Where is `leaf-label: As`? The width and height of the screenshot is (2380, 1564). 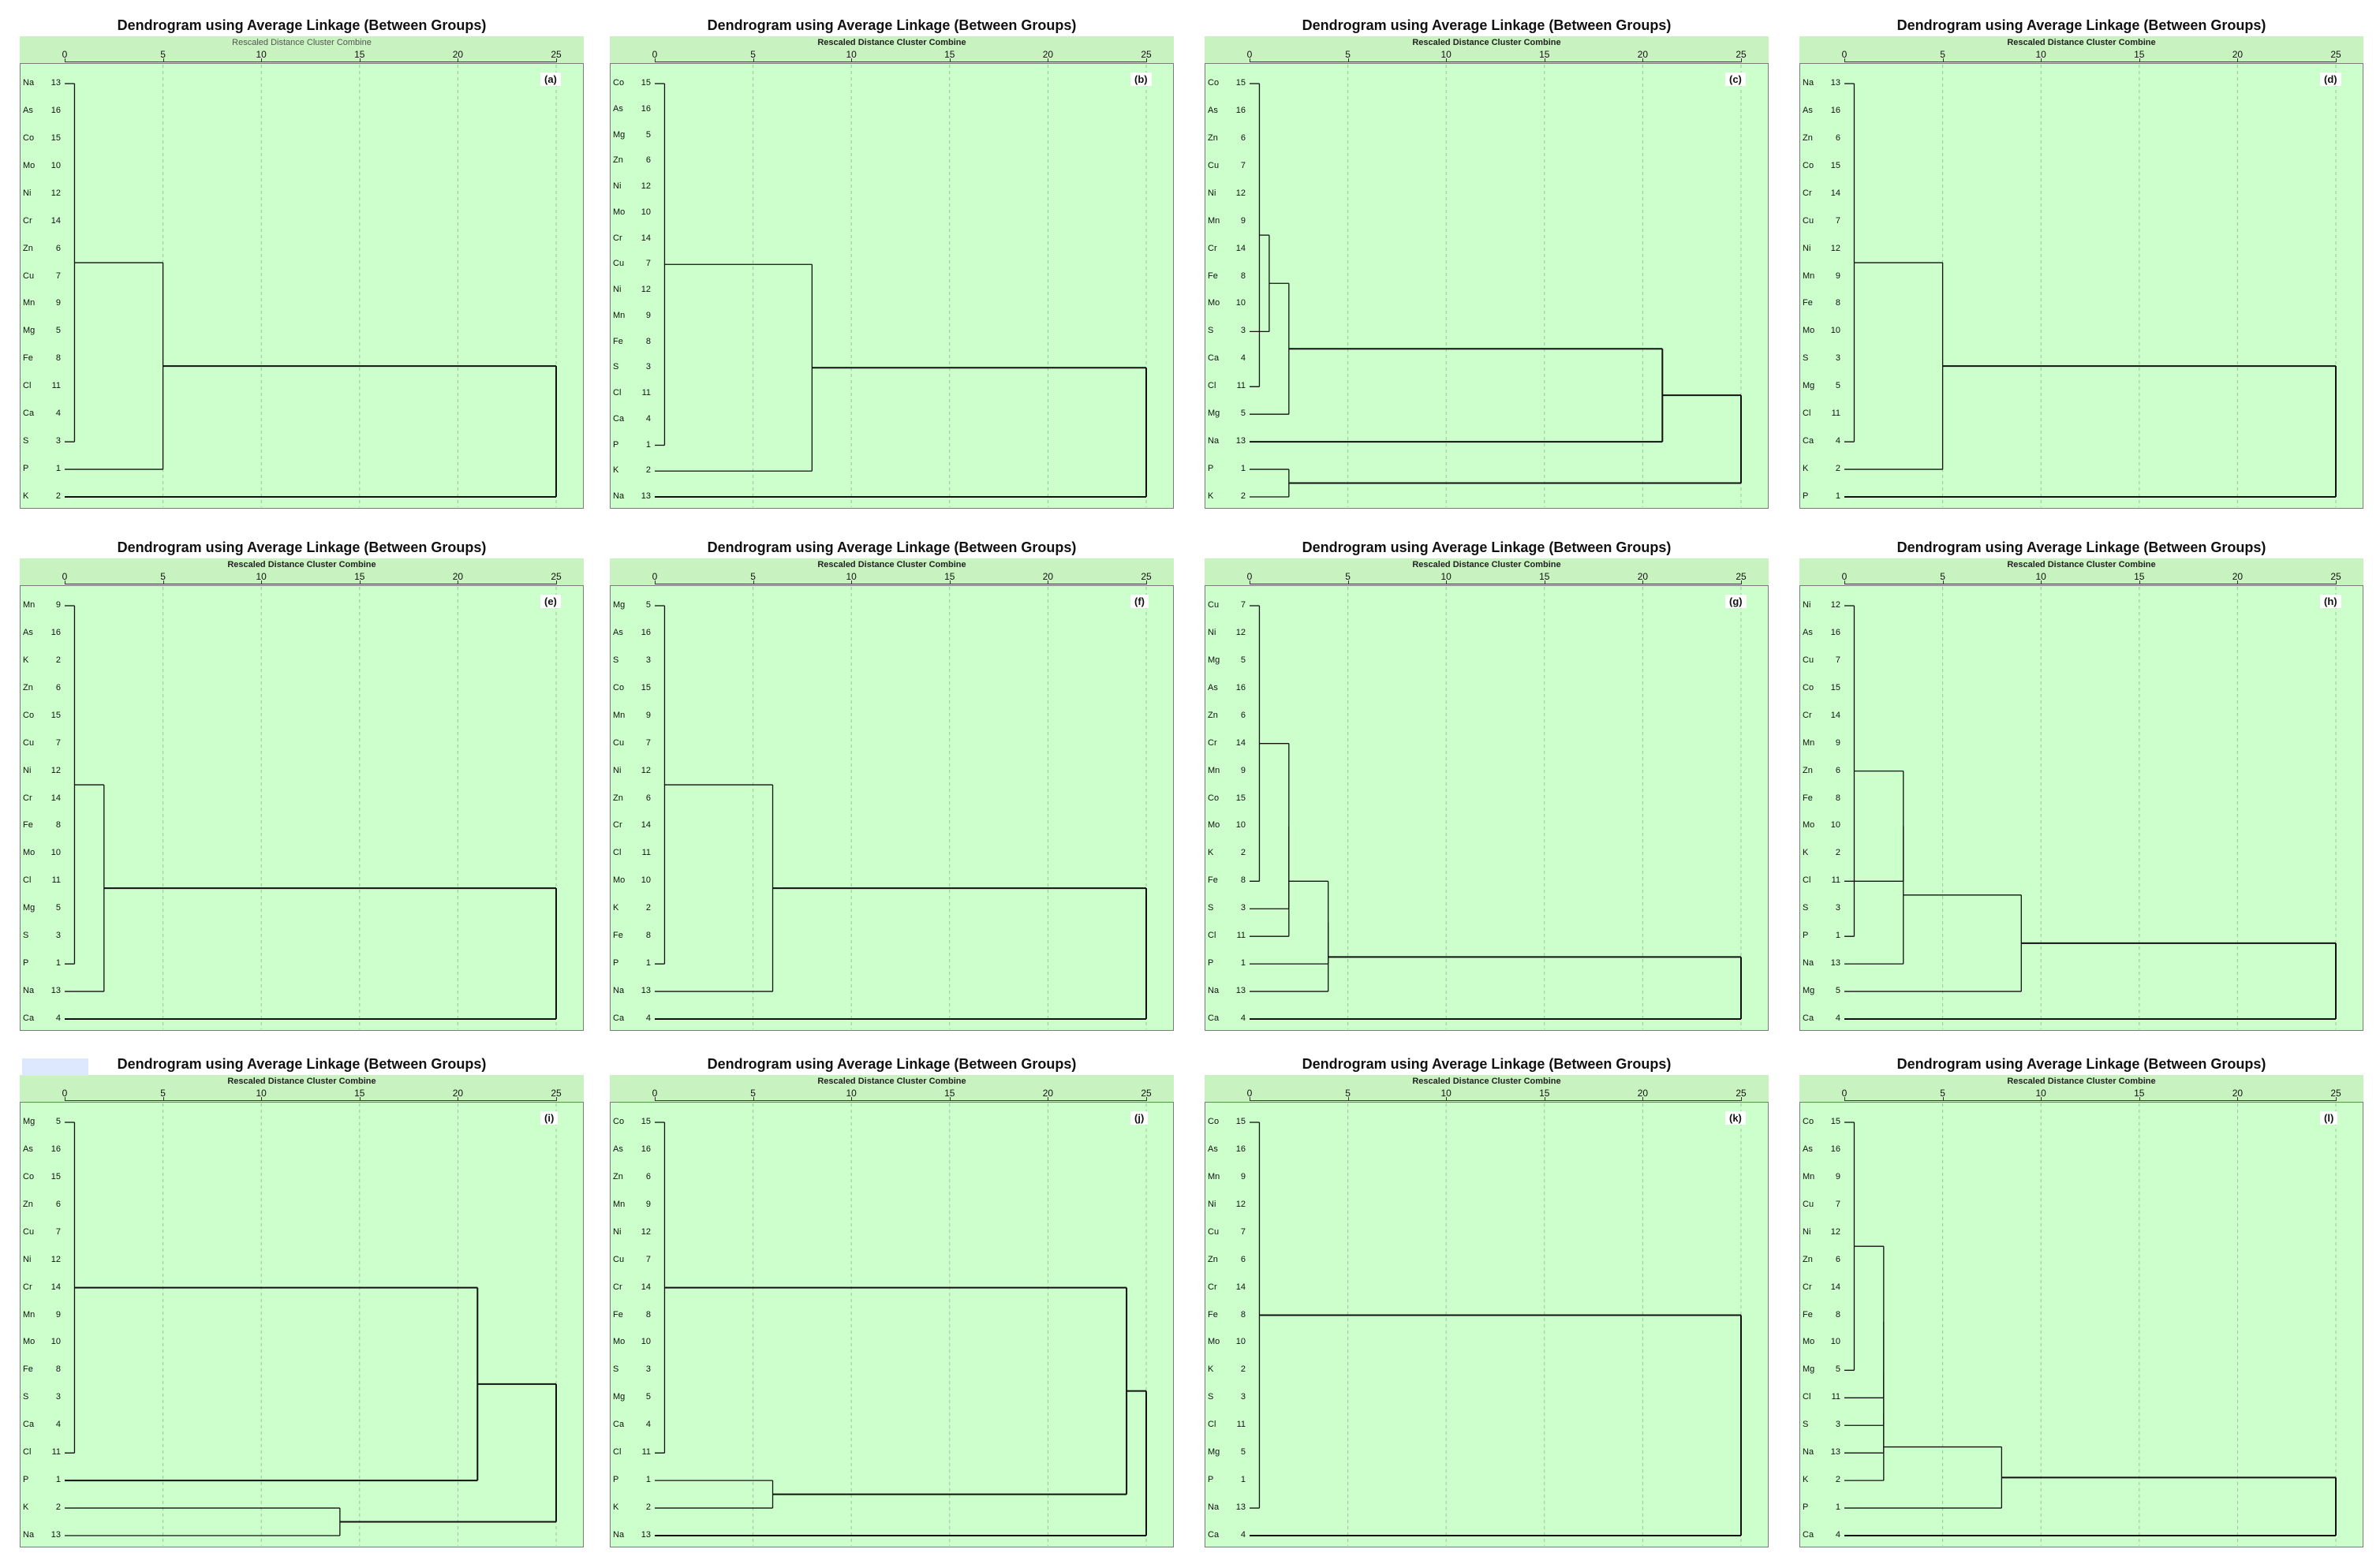
leaf-label: As is located at coordinates (618, 632).